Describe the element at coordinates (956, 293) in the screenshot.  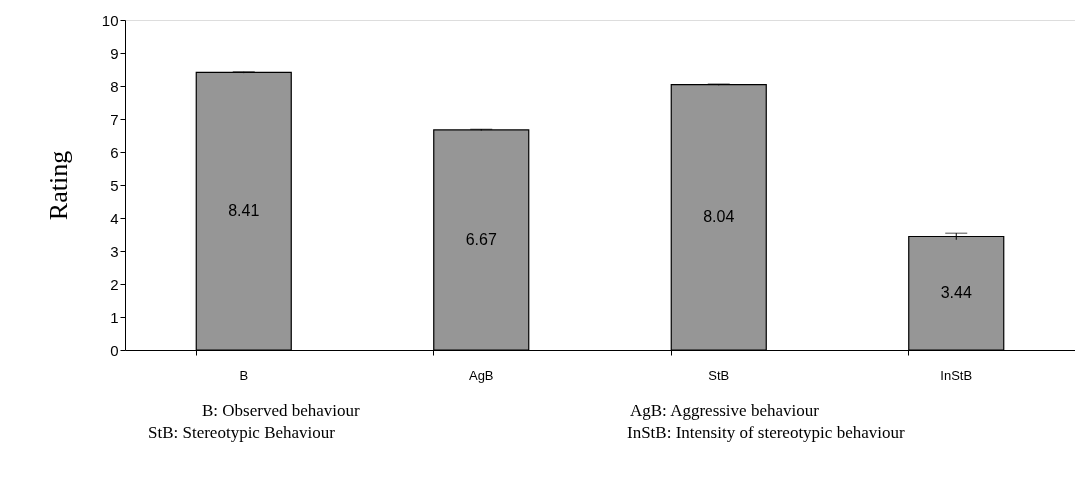
I see `data-label: 3.44` at that location.